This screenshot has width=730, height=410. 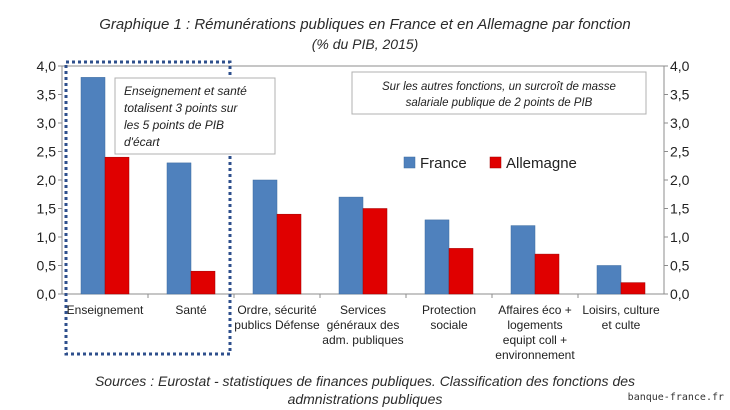 I want to click on category-label: Services, so click(x=363, y=310).